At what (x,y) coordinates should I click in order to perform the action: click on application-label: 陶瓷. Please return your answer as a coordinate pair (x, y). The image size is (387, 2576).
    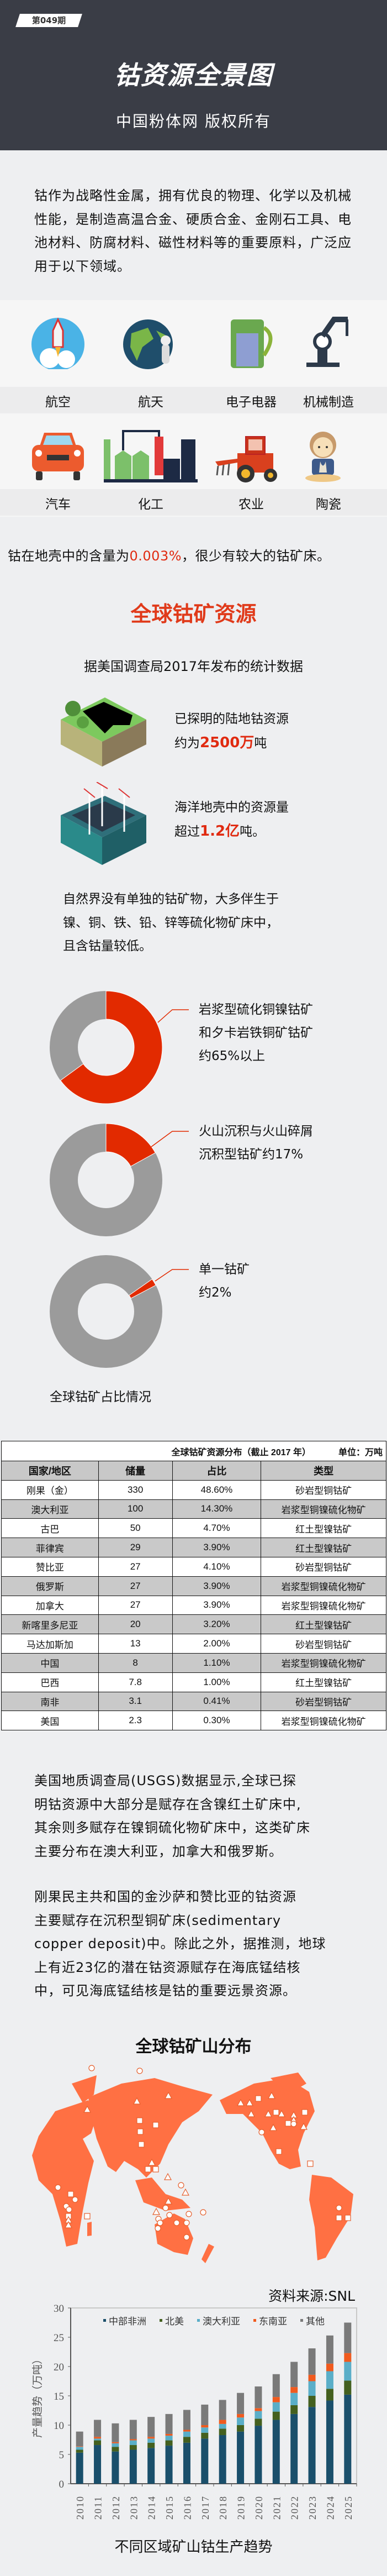
    Looking at the image, I should click on (328, 504).